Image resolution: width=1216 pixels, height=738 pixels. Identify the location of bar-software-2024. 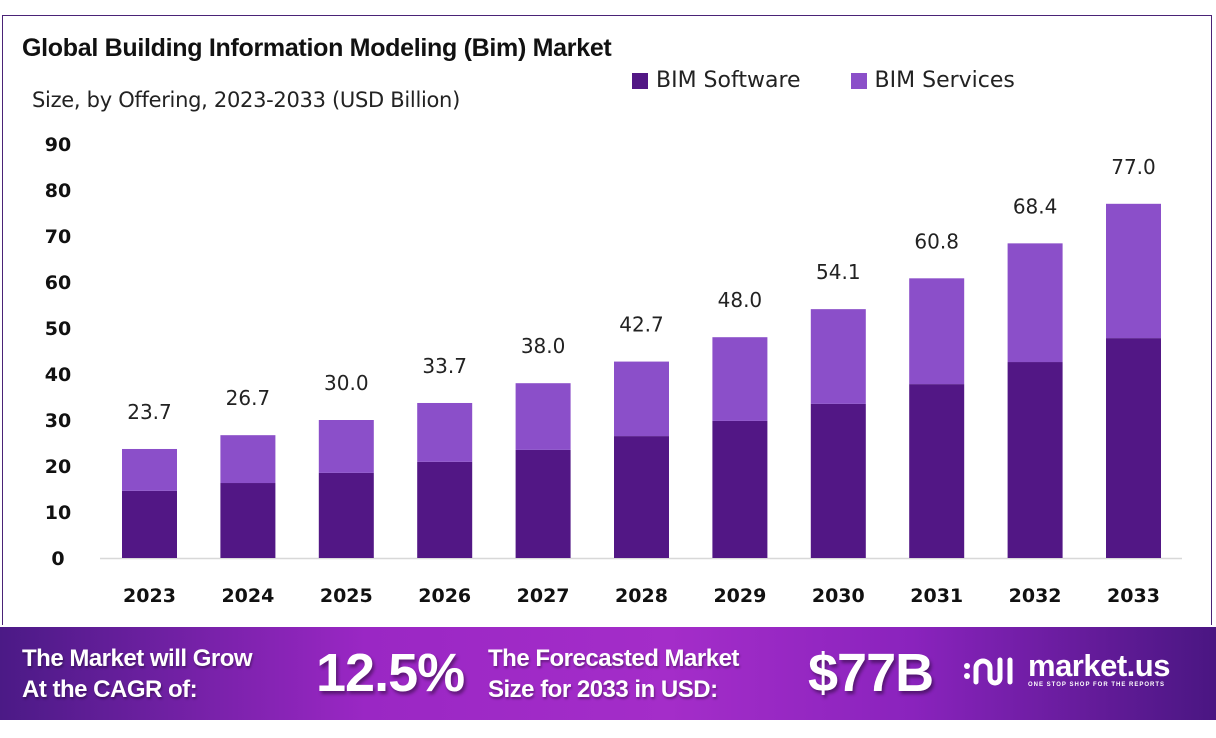
(248, 520).